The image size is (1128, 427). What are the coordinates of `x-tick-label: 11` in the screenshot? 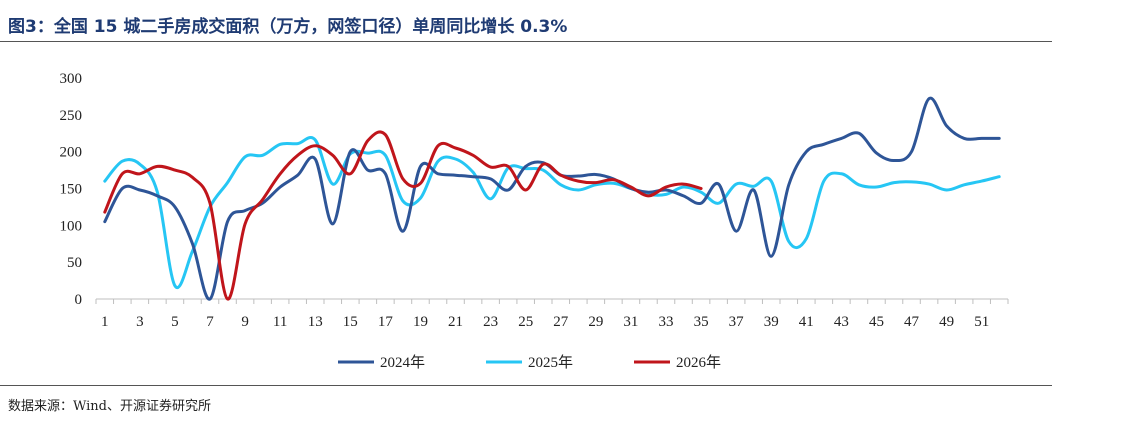 It's located at (280, 322).